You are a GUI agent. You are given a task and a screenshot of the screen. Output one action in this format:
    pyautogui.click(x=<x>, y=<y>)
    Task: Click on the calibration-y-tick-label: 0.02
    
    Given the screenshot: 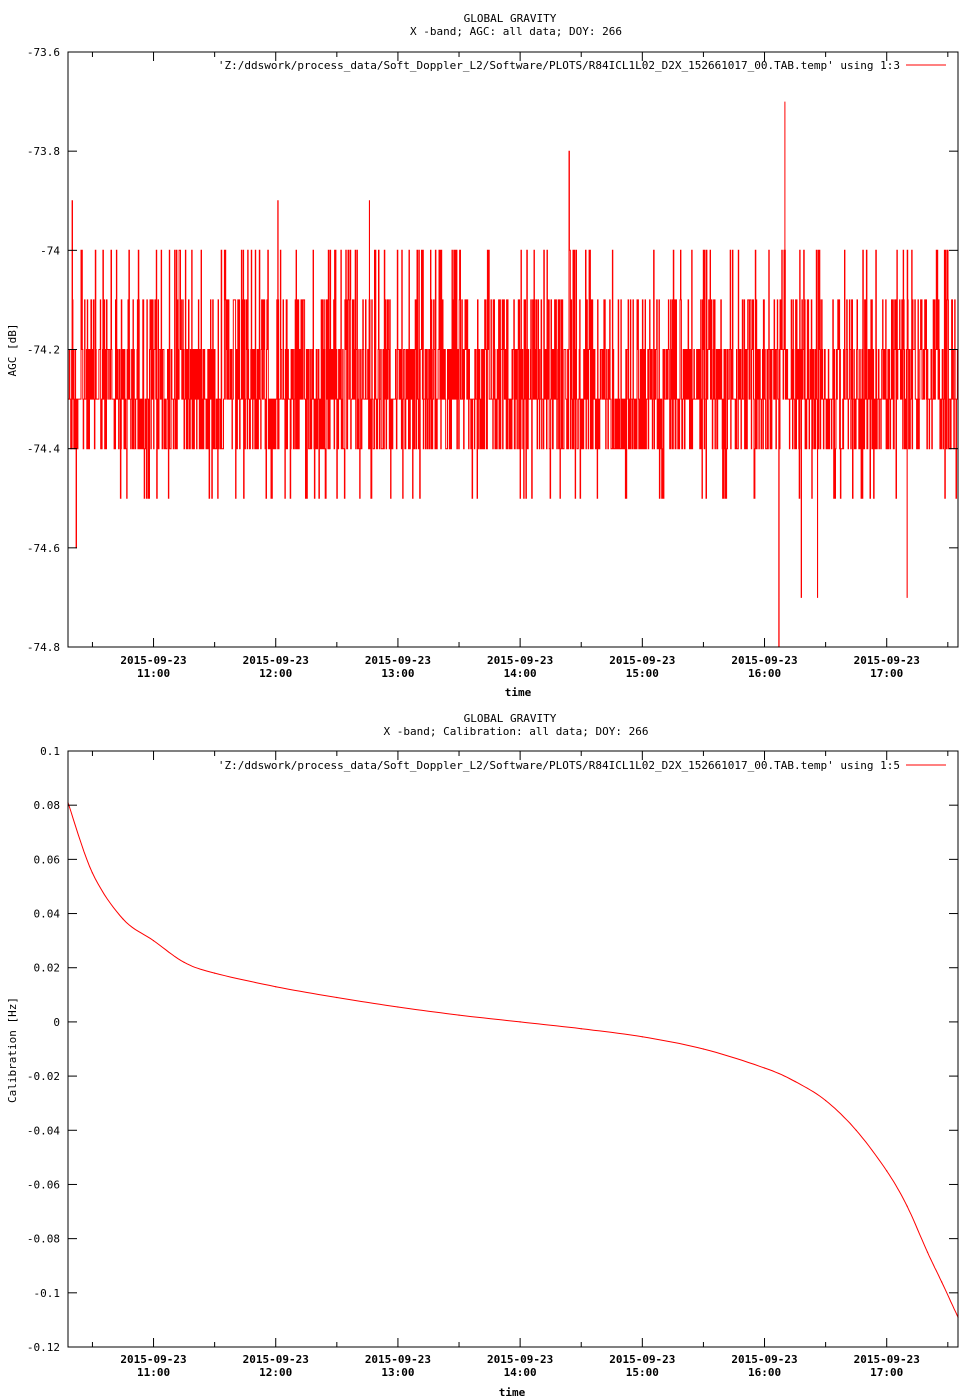 What is the action you would take?
    pyautogui.click(x=47, y=968)
    